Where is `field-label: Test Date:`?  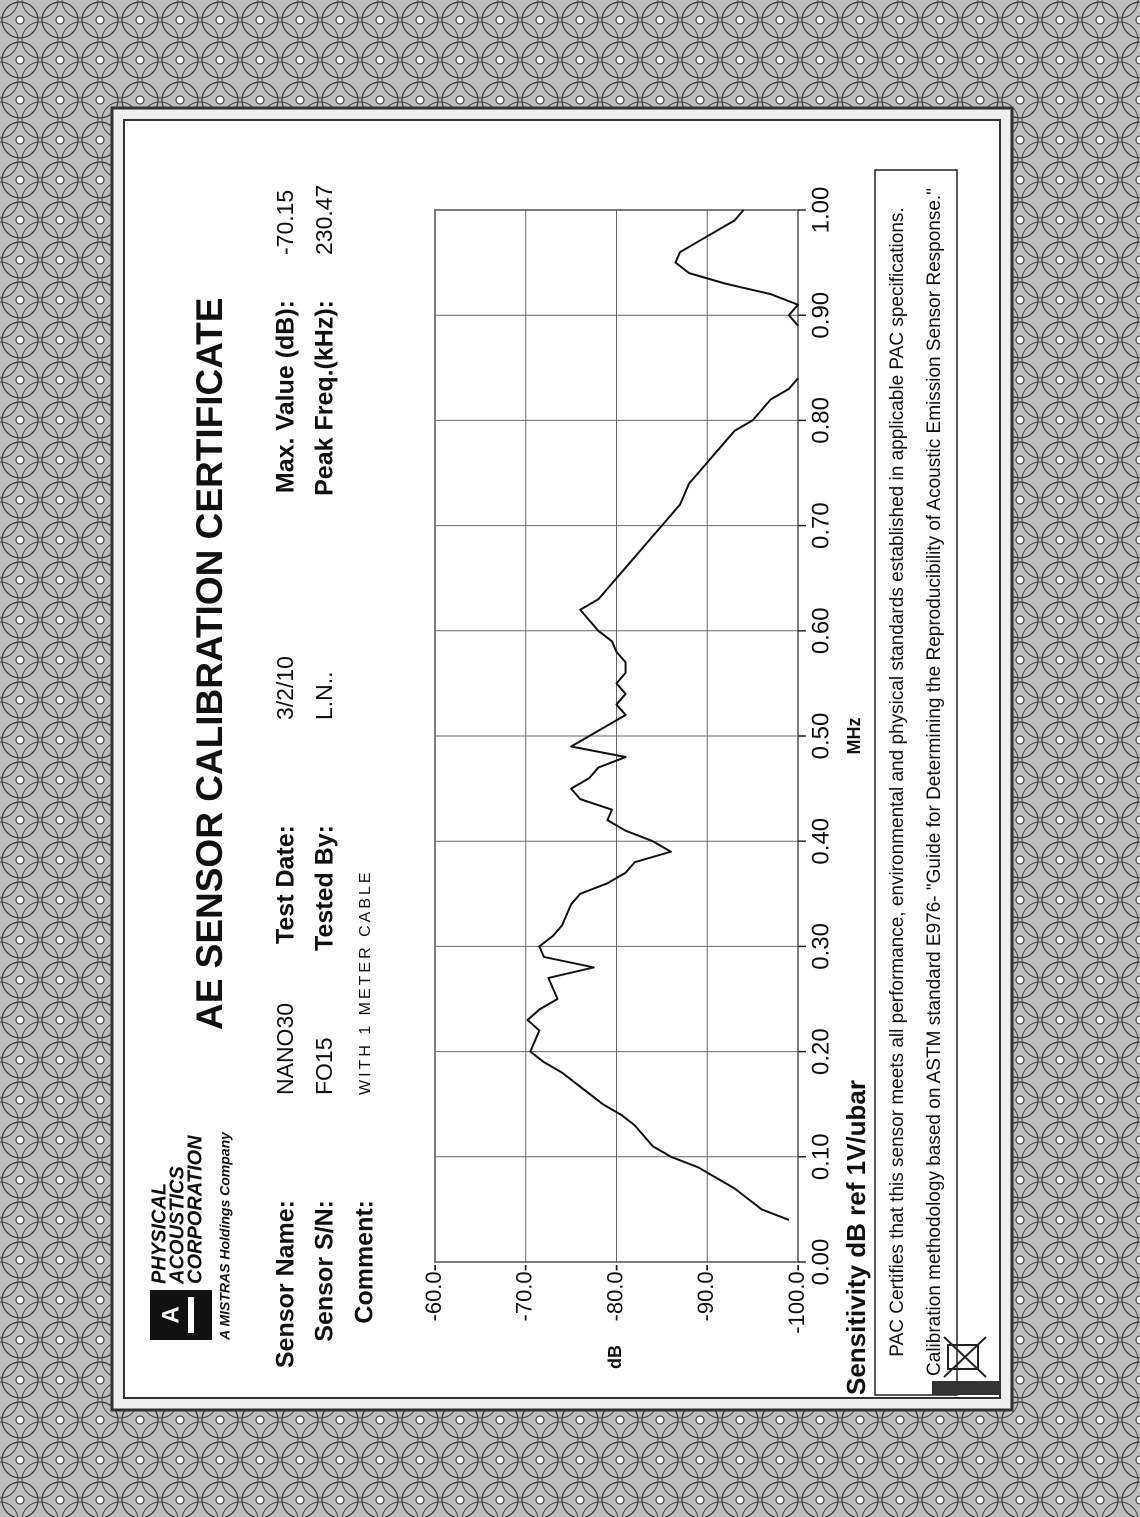
field-label: Test Date: is located at coordinates (286, 884).